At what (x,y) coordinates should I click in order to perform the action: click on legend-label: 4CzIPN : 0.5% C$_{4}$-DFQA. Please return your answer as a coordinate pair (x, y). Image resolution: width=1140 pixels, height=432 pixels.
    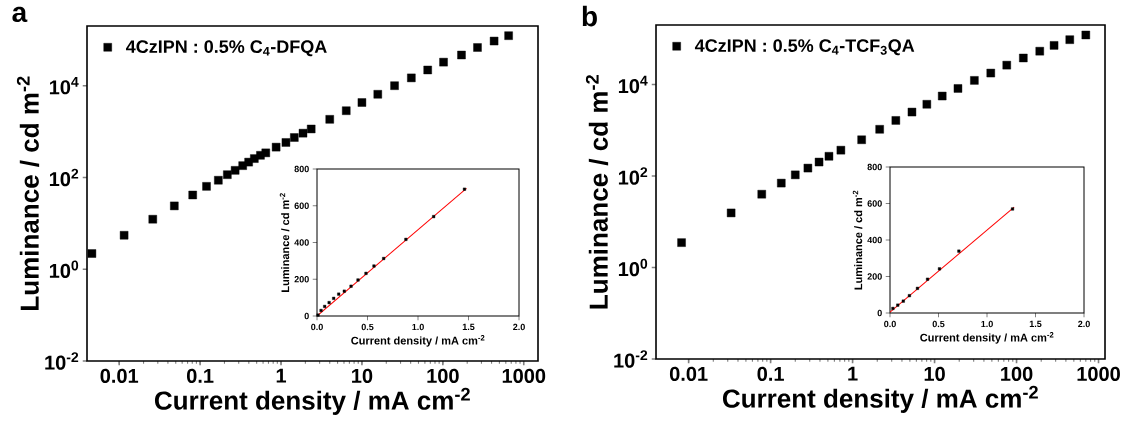
    Looking at the image, I should click on (226, 48).